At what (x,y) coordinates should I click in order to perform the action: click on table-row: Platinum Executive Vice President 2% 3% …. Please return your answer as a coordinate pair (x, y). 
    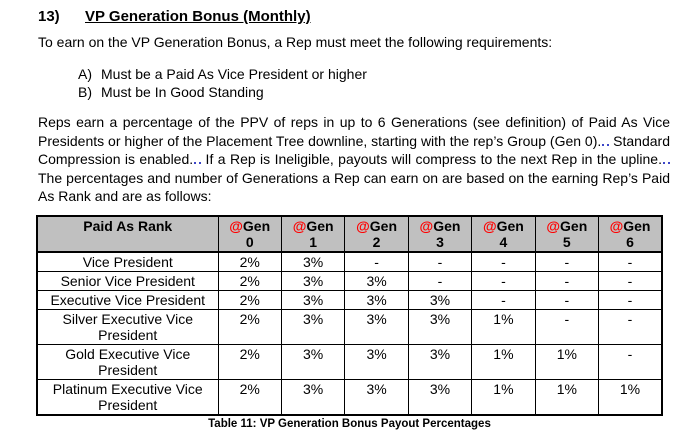
    Looking at the image, I should click on (349, 396).